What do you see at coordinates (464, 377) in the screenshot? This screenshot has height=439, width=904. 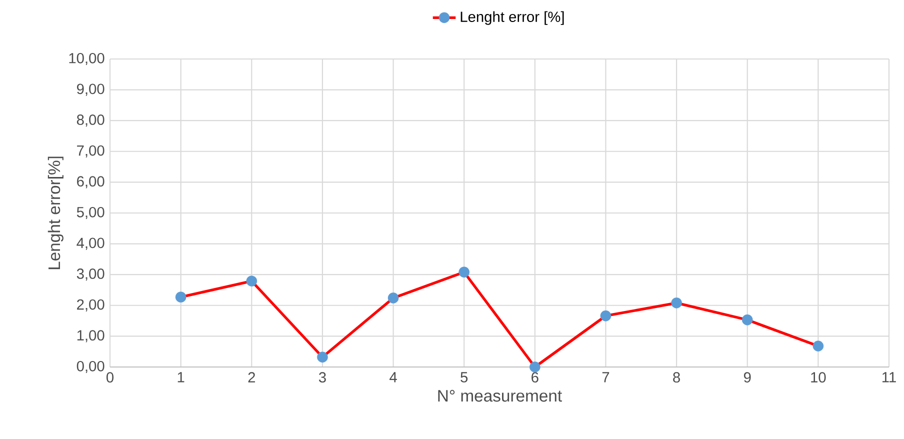 I see `x-tick-label: 5` at bounding box center [464, 377].